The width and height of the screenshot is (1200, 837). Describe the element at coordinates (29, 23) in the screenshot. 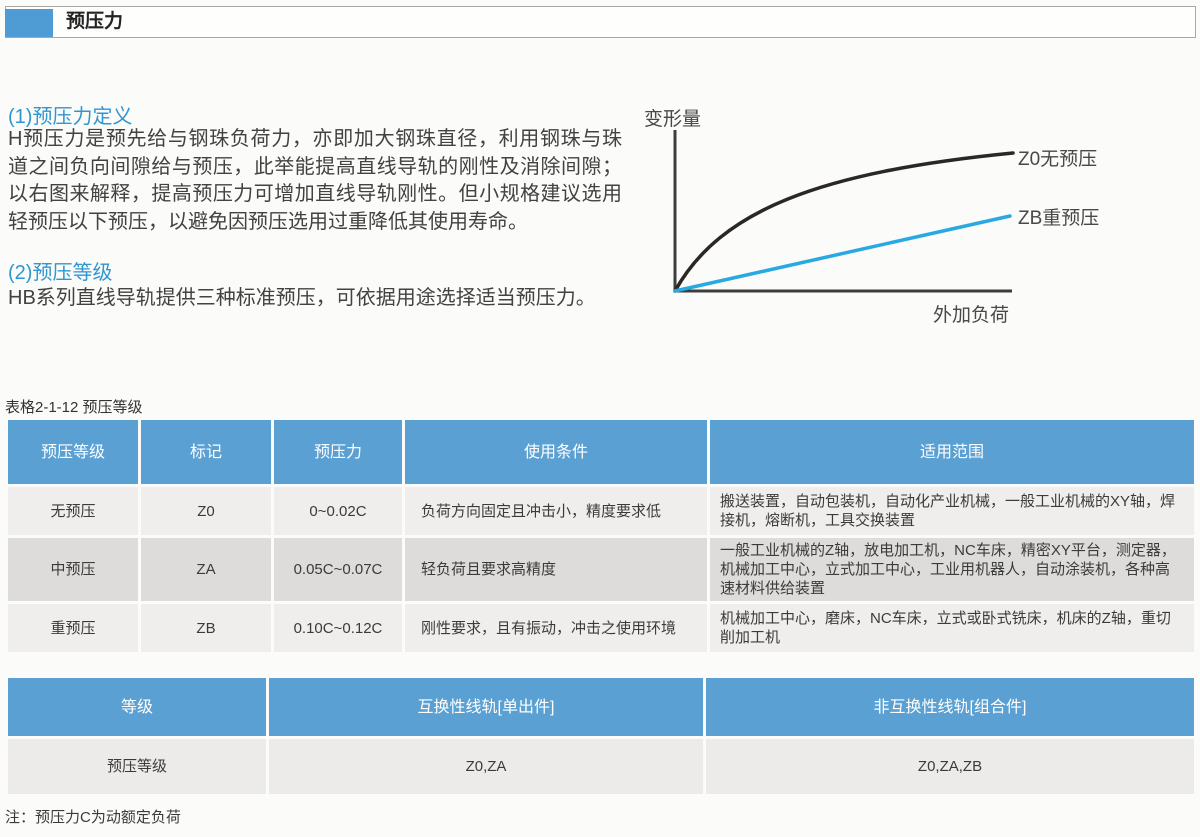

I see `header-accent-square` at that location.